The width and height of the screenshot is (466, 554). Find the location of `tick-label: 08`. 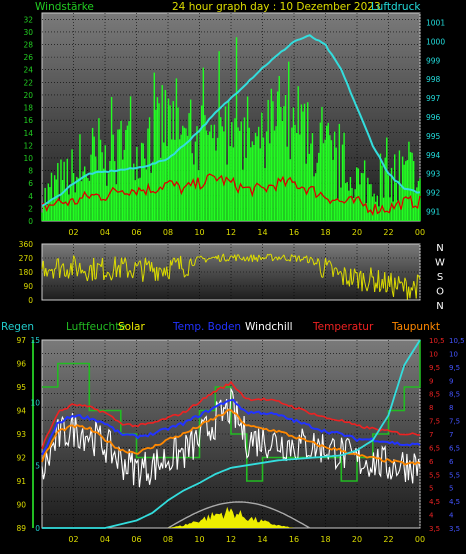

tick-label: 08 is located at coordinates (168, 232).